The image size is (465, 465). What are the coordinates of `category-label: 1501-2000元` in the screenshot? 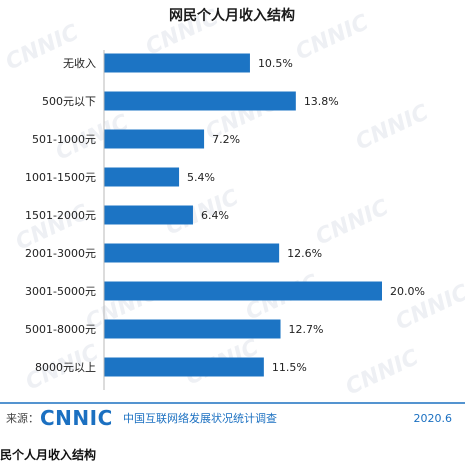 It's located at (60, 215).